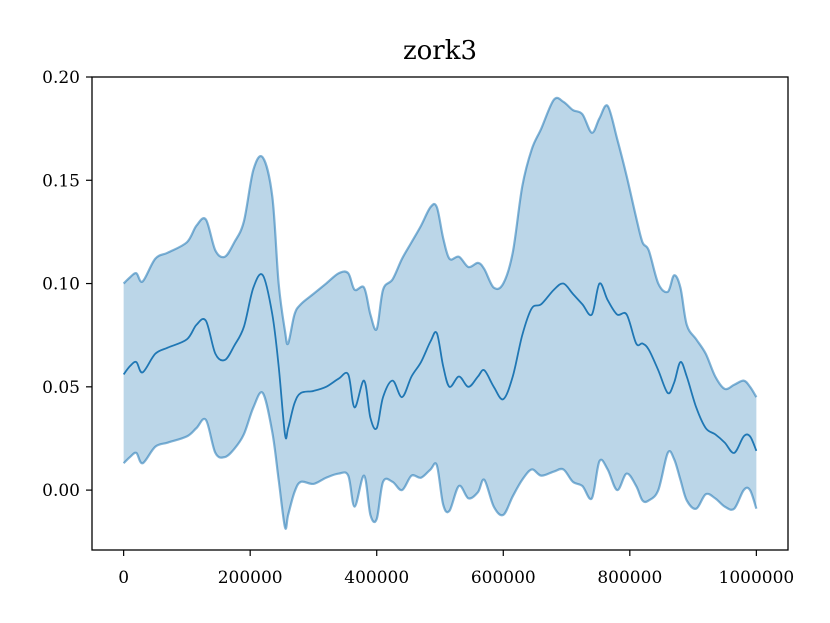 This screenshot has height=623, width=830. What do you see at coordinates (757, 578) in the screenshot?
I see `x-tick-label: 1000000` at bounding box center [757, 578].